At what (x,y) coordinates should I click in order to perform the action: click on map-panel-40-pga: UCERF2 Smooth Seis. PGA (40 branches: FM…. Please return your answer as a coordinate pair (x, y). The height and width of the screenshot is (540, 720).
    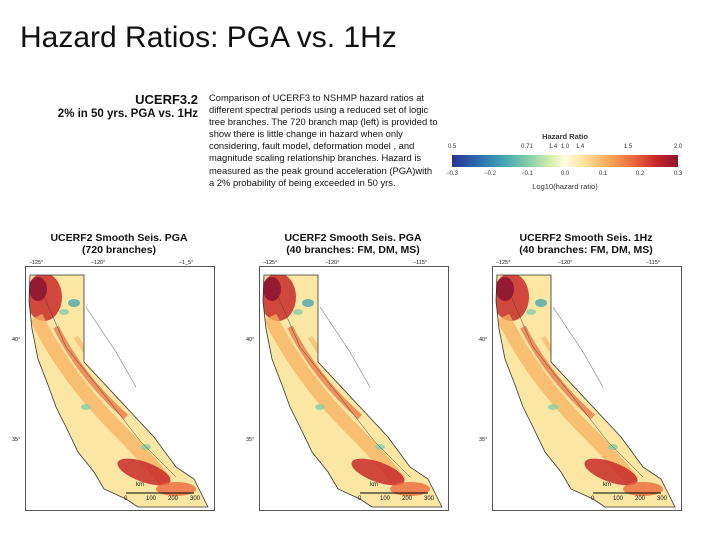
    Looking at the image, I should click on (349, 371).